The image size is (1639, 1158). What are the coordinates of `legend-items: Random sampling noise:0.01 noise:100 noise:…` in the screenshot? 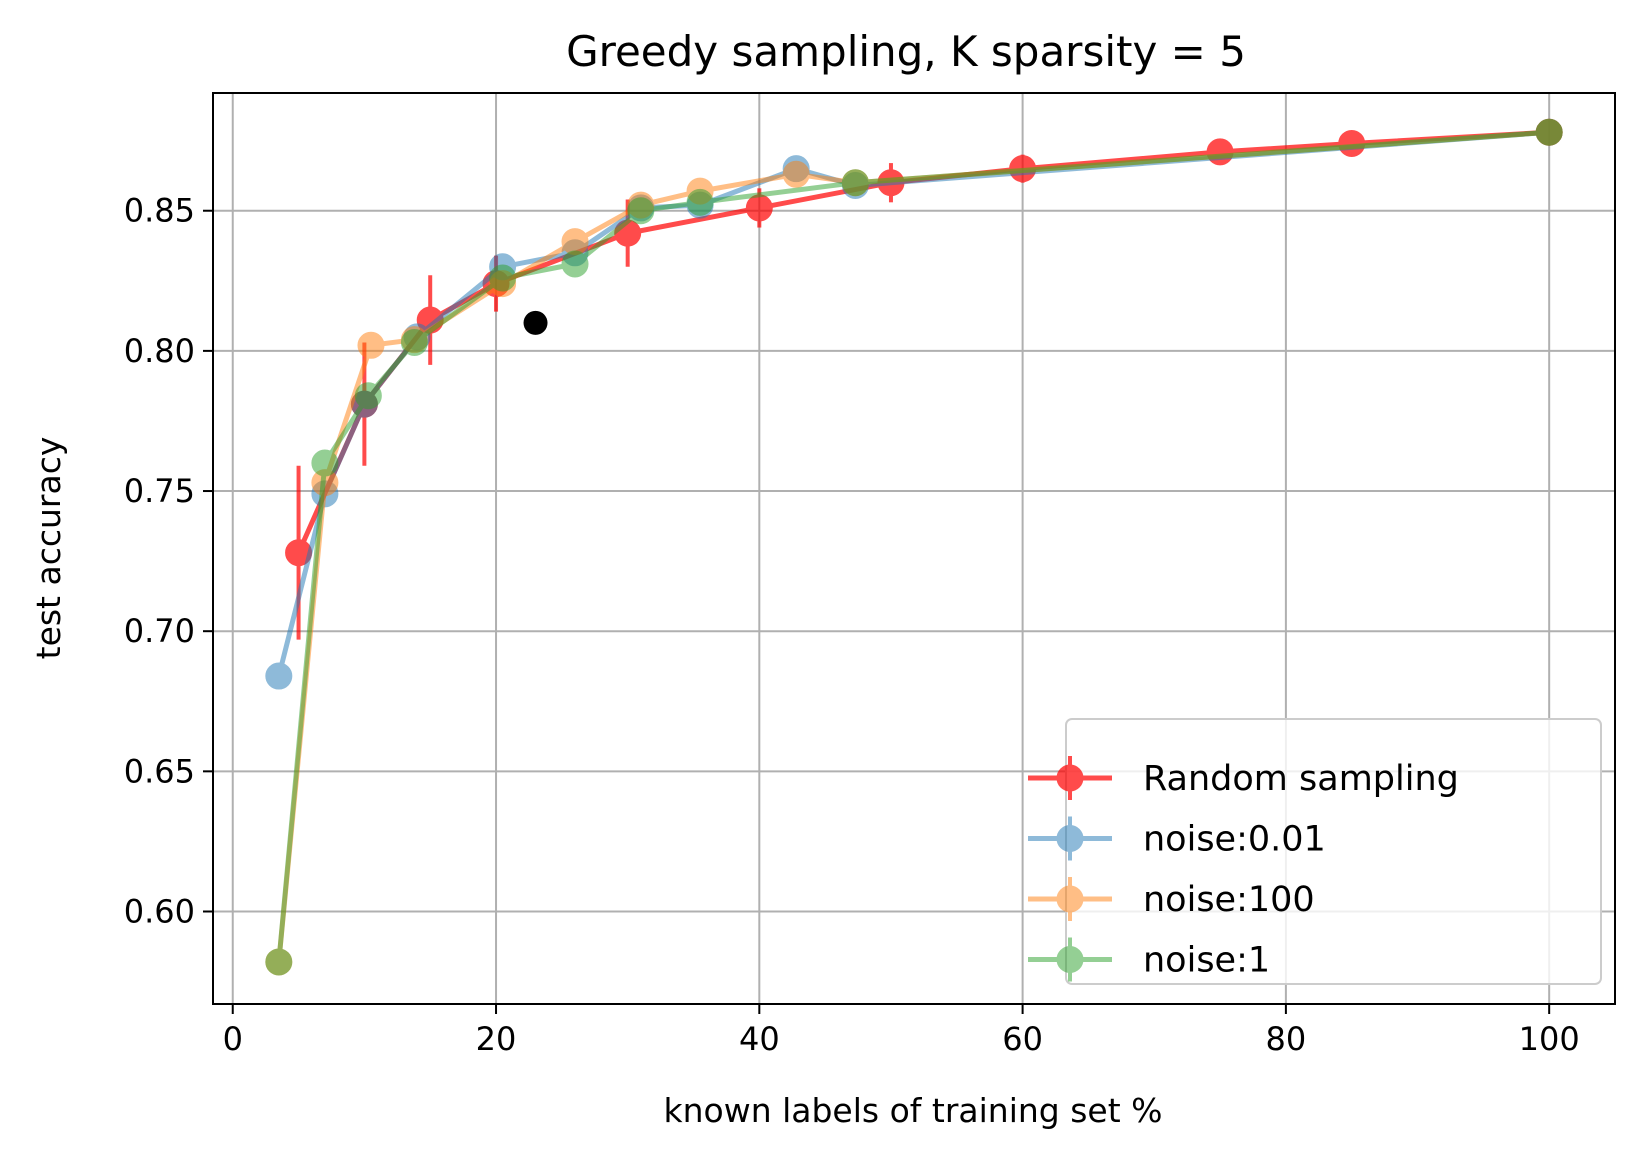 It's located at (1243, 869).